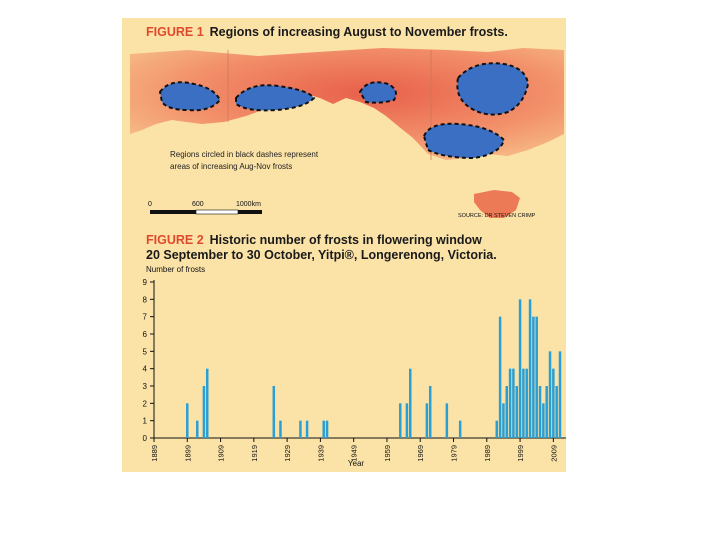  What do you see at coordinates (275, 98) in the screenshot?
I see `frost-region-central` at bounding box center [275, 98].